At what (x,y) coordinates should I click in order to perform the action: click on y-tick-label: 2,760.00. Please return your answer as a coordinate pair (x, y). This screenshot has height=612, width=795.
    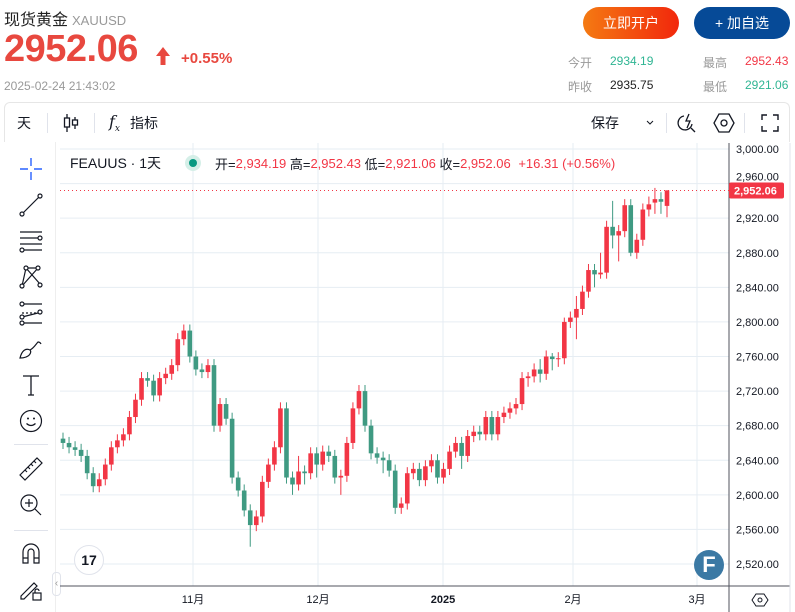
    Looking at the image, I should click on (757, 358).